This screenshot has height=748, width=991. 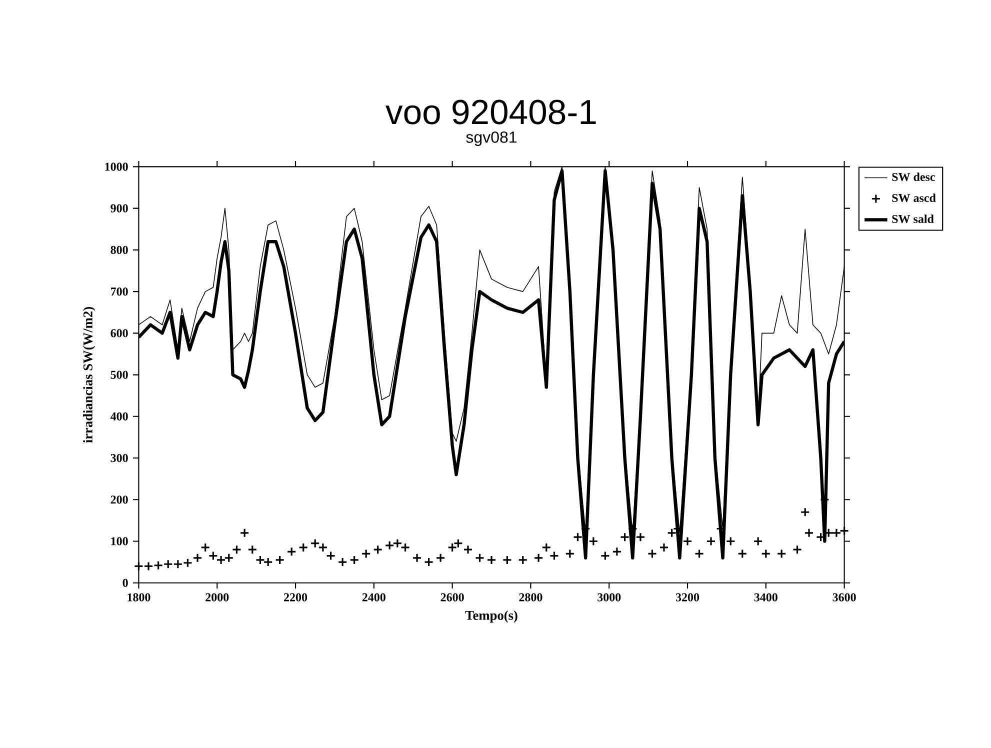 What do you see at coordinates (119, 458) in the screenshot?
I see `y-tick-label: 300` at bounding box center [119, 458].